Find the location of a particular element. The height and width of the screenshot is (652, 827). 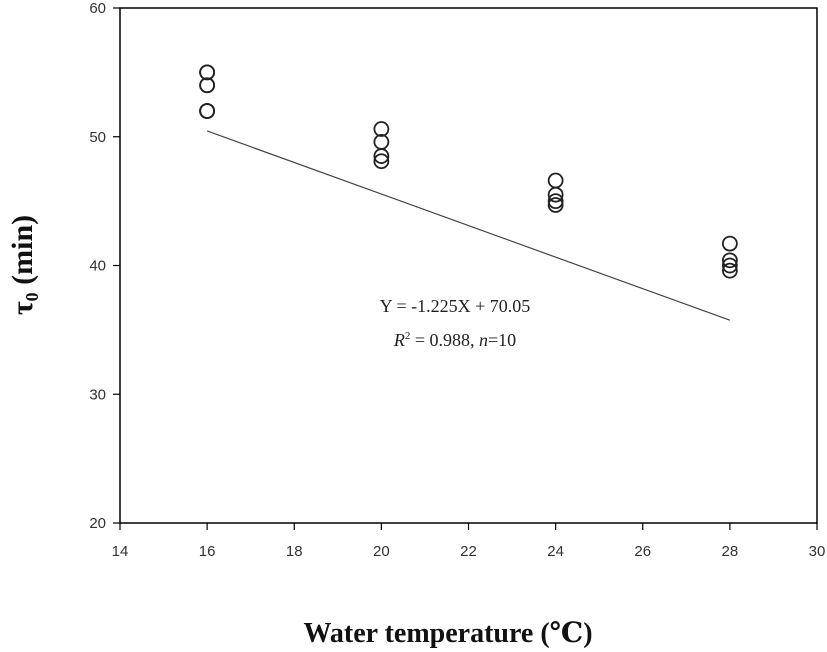

y-tick-label: 30 is located at coordinates (97, 394).